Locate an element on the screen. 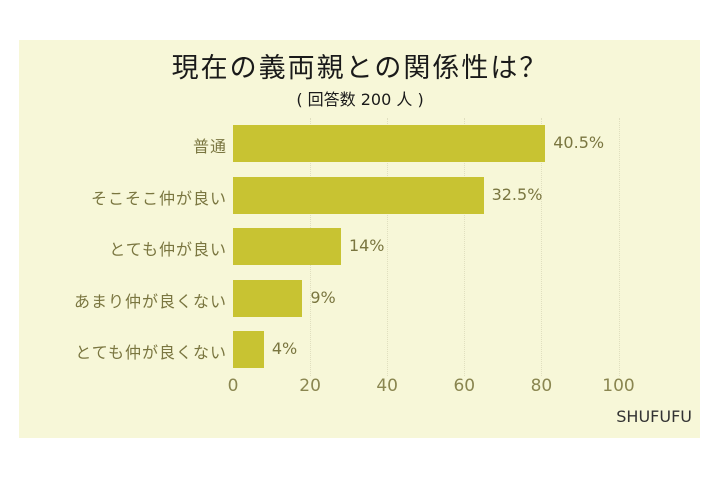  value-label: 40.5% is located at coordinates (579, 142).